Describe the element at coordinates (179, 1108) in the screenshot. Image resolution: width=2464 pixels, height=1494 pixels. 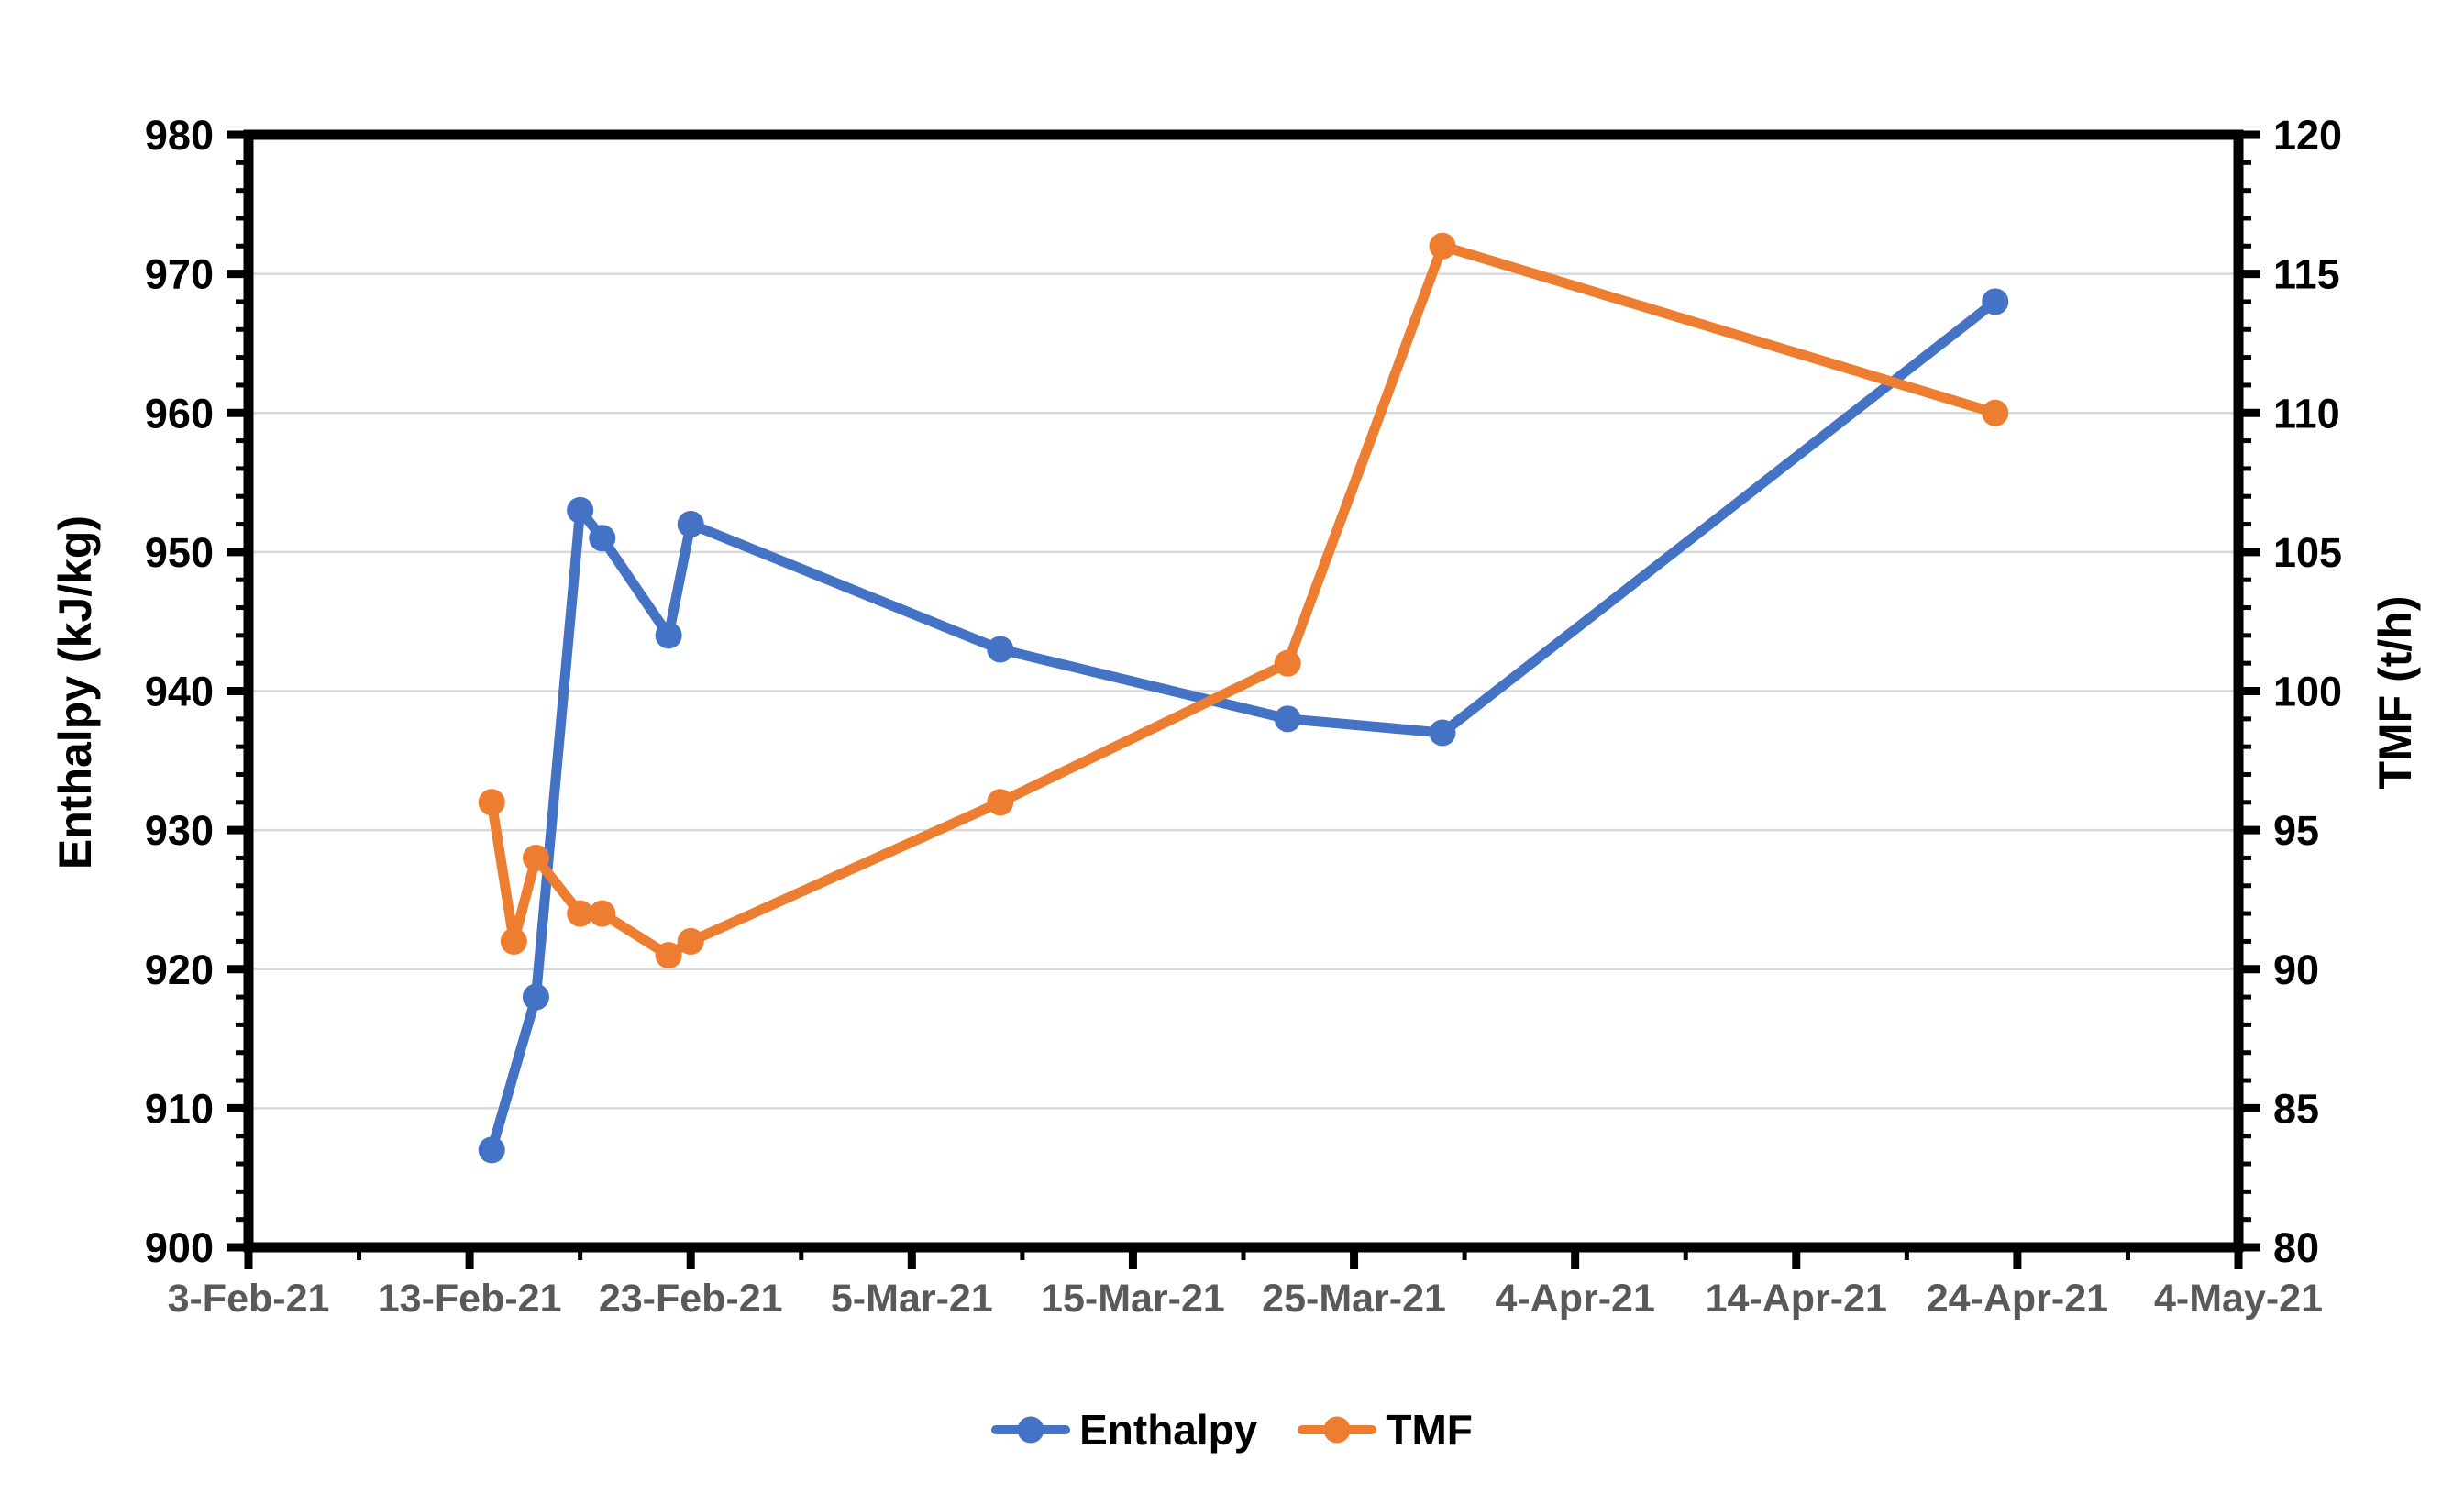
I see `left-axis-tick-label: 910` at that location.